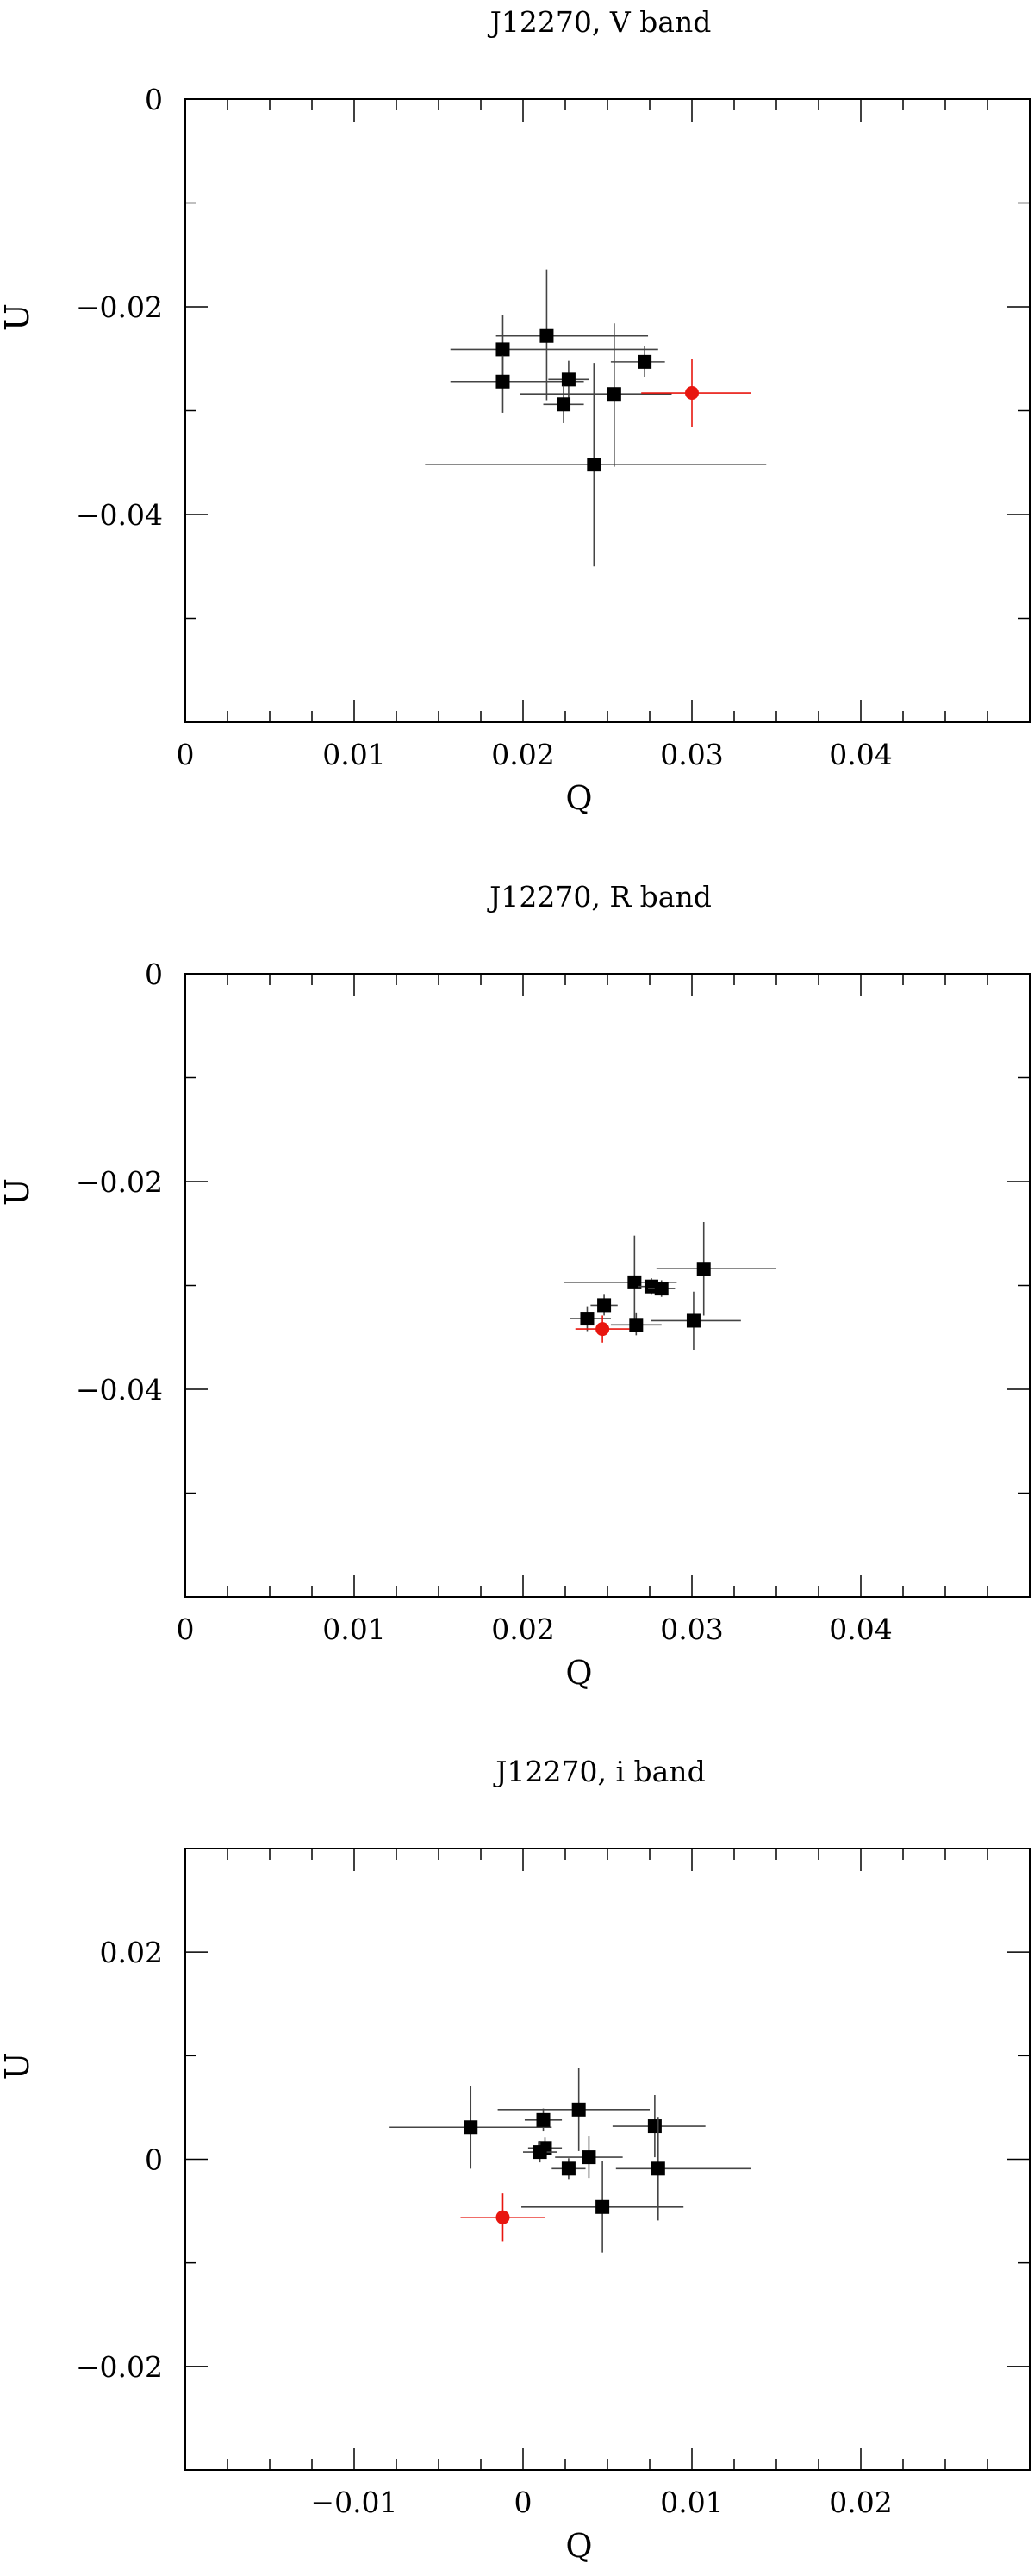 The height and width of the screenshot is (2576, 1034). Describe the element at coordinates (599, 897) in the screenshot. I see `chart-title: J12270, R band` at that location.